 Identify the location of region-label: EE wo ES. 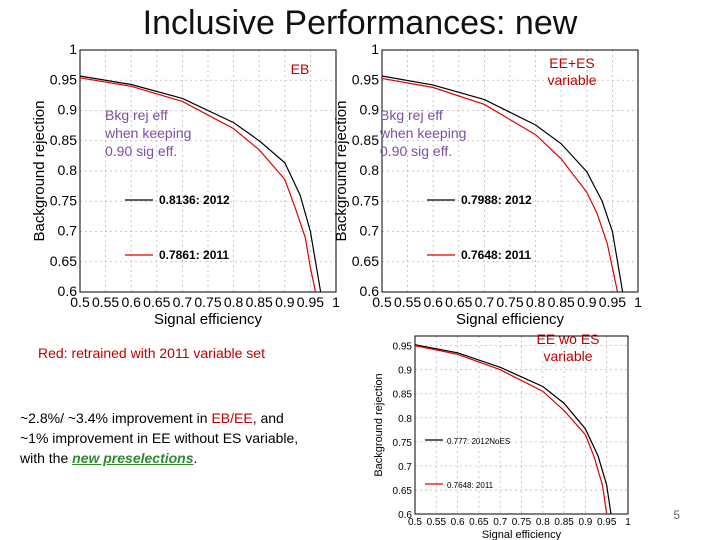
(567, 339).